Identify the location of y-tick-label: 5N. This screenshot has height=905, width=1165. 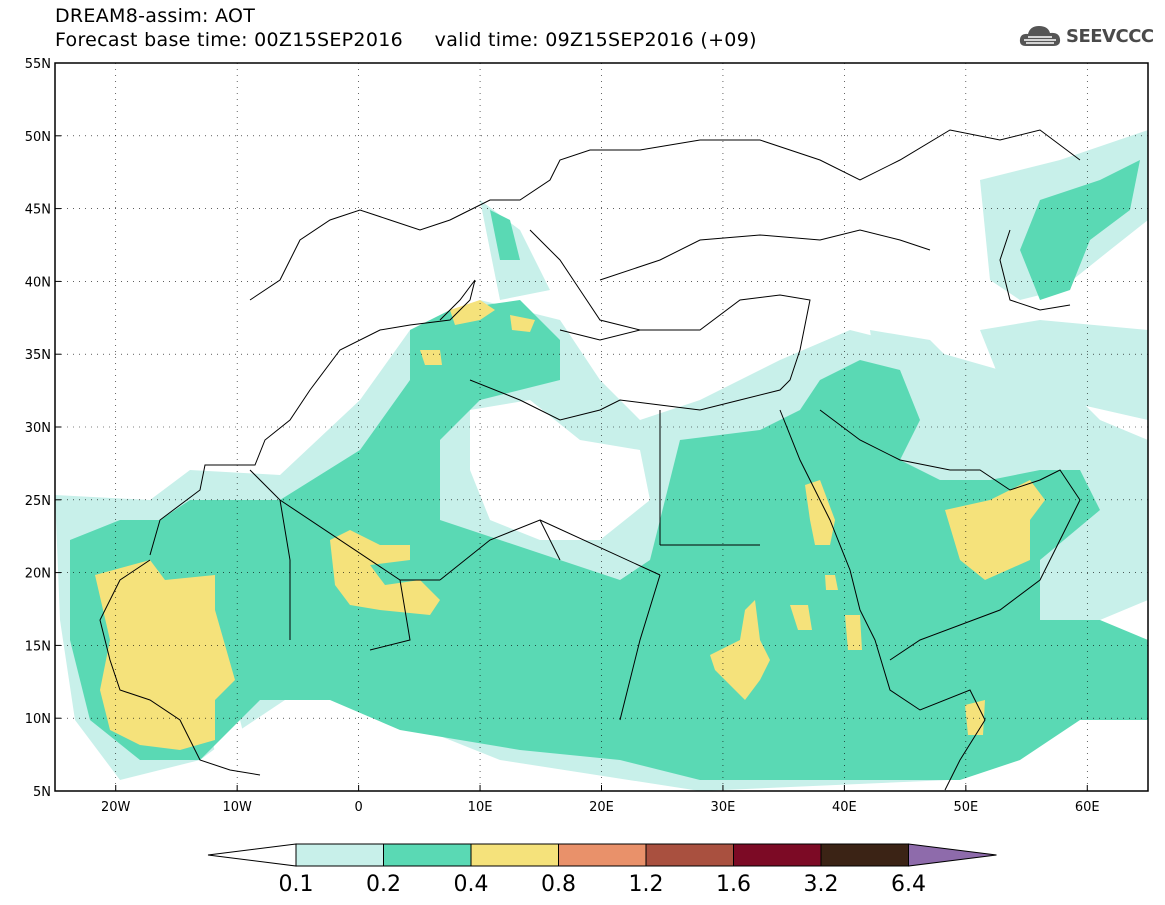
(42, 792).